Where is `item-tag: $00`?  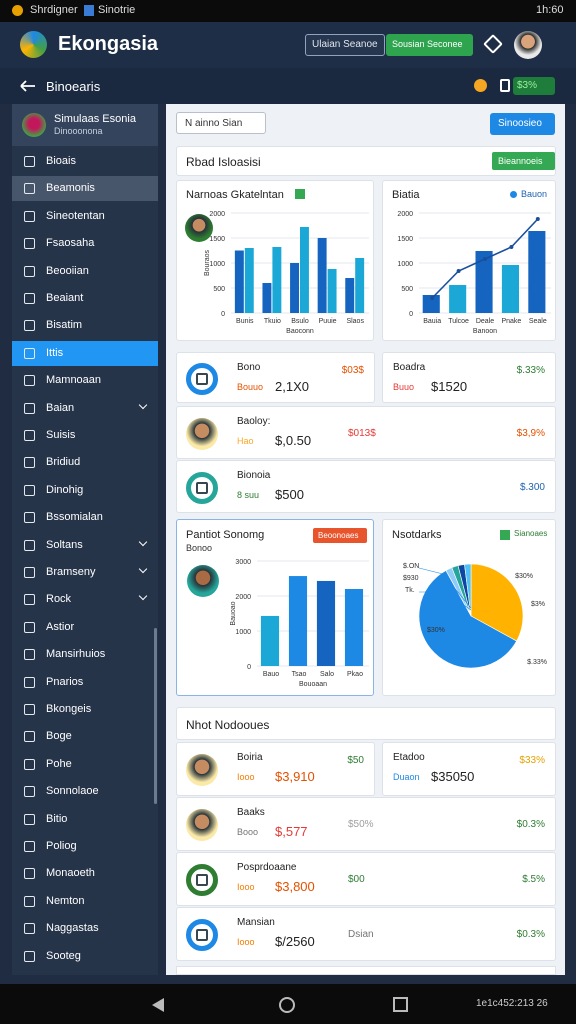 item-tag: $00 is located at coordinates (356, 879).